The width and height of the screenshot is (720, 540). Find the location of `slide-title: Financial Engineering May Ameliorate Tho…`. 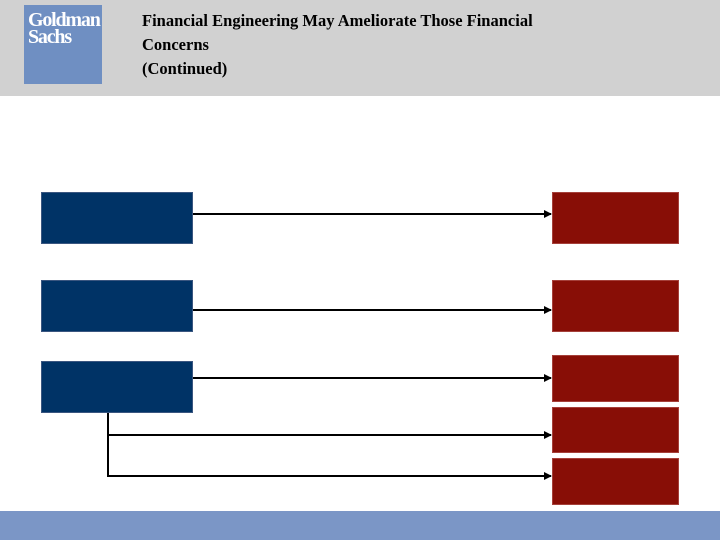

slide-title: Financial Engineering May Ameliorate Tho… is located at coordinates (402, 45).